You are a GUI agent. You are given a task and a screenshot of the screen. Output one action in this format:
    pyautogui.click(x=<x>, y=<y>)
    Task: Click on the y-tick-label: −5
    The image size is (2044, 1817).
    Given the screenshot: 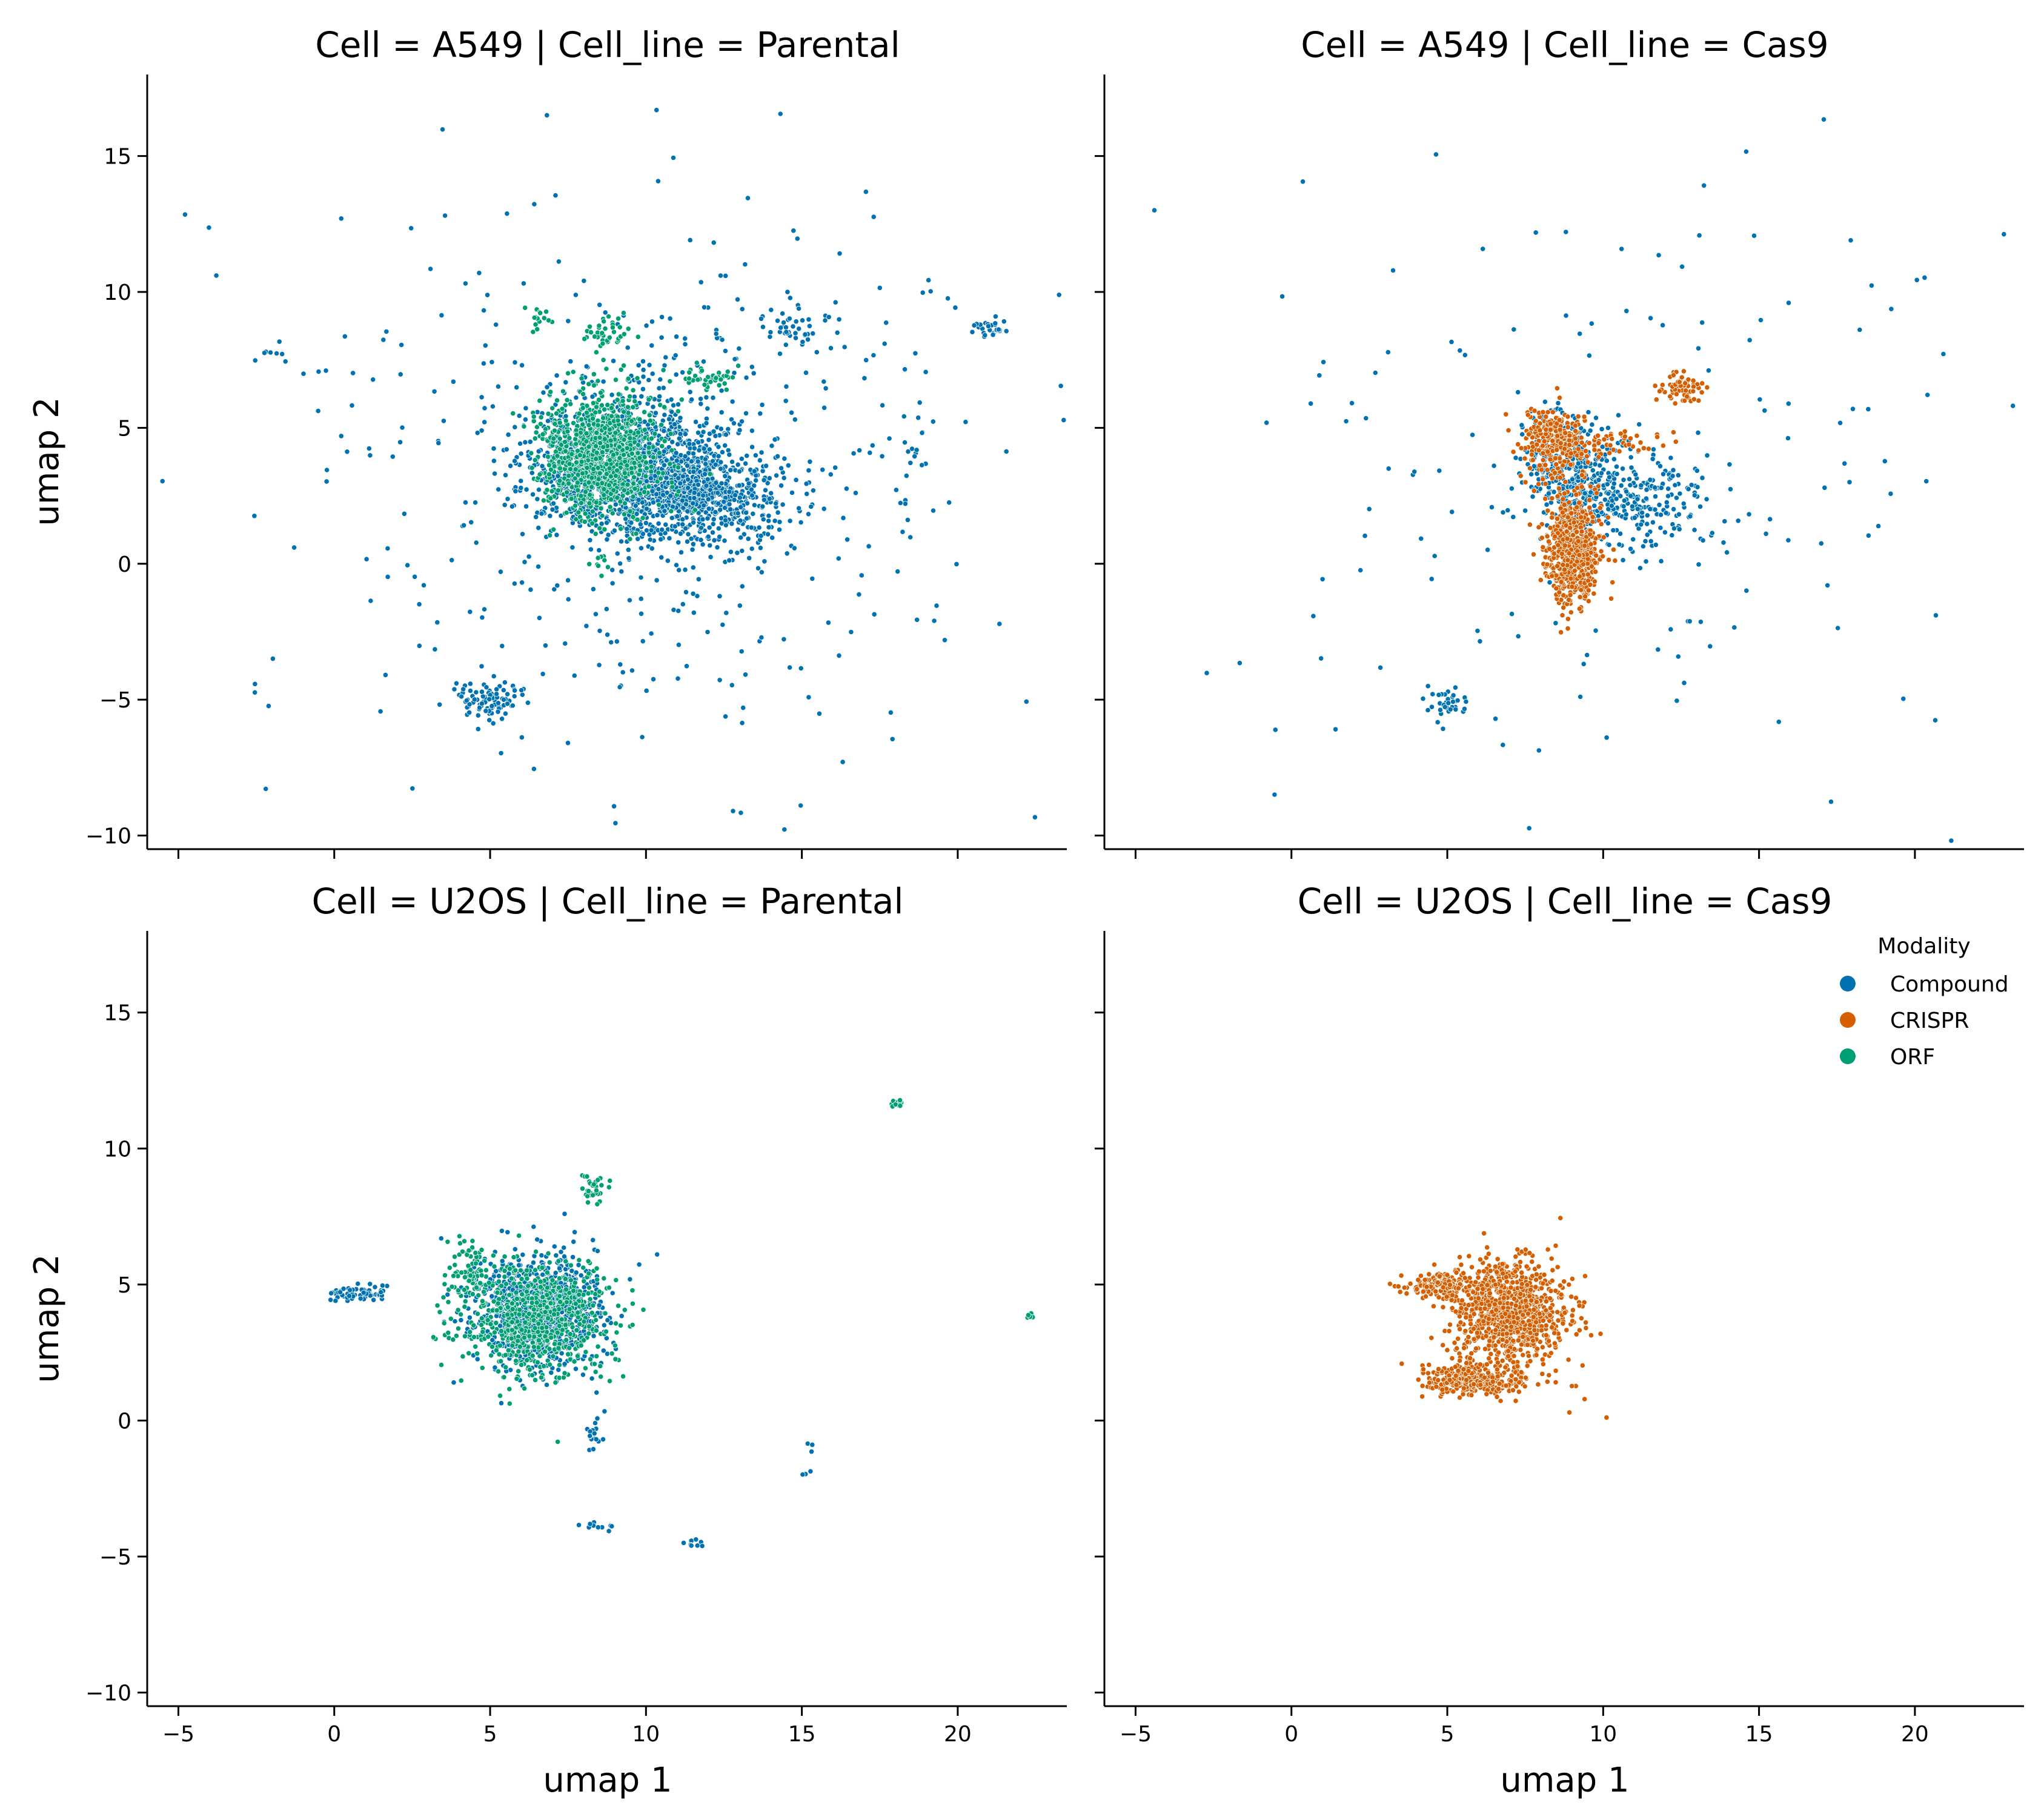 What is the action you would take?
    pyautogui.click(x=115, y=701)
    